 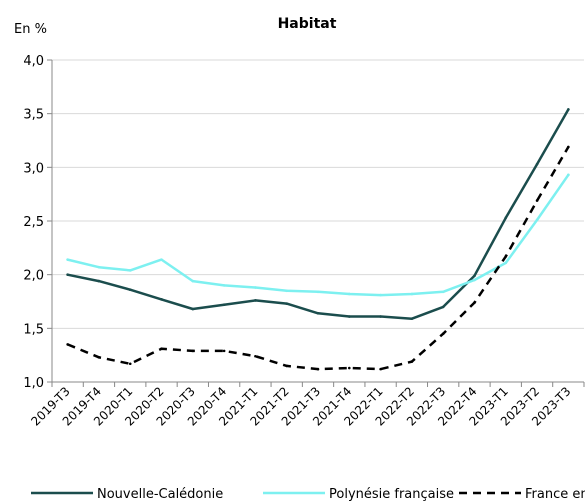 I want to click on y-tick-label: 3,5, so click(x=33, y=115).